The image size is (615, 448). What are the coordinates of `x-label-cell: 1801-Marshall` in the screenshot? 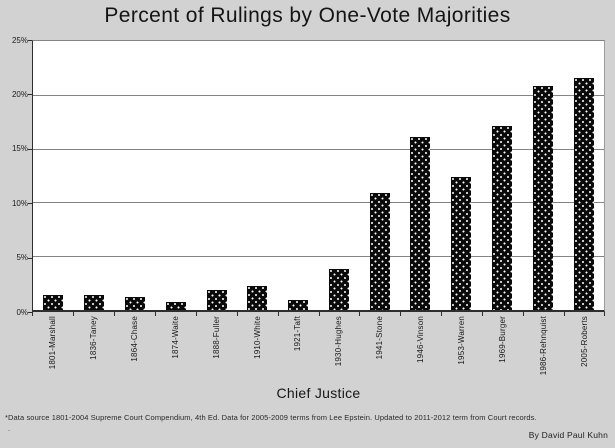 It's located at (52, 349).